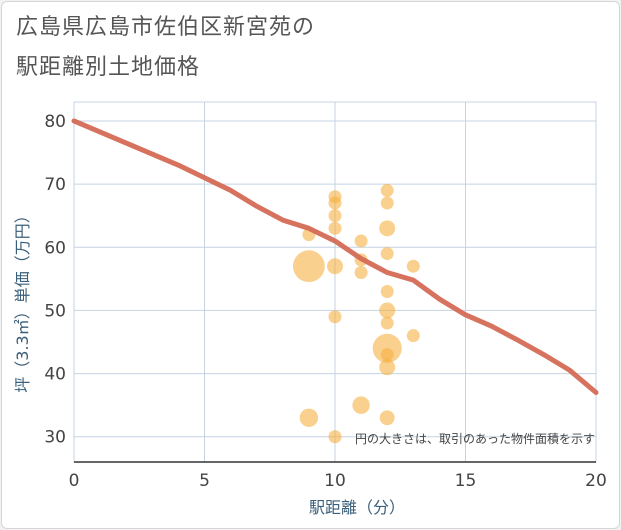 The width and height of the screenshot is (621, 530). What do you see at coordinates (166, 27) in the screenshot?
I see `chart-title-line1: 広島県広島市佐伯区新宮苑の` at bounding box center [166, 27].